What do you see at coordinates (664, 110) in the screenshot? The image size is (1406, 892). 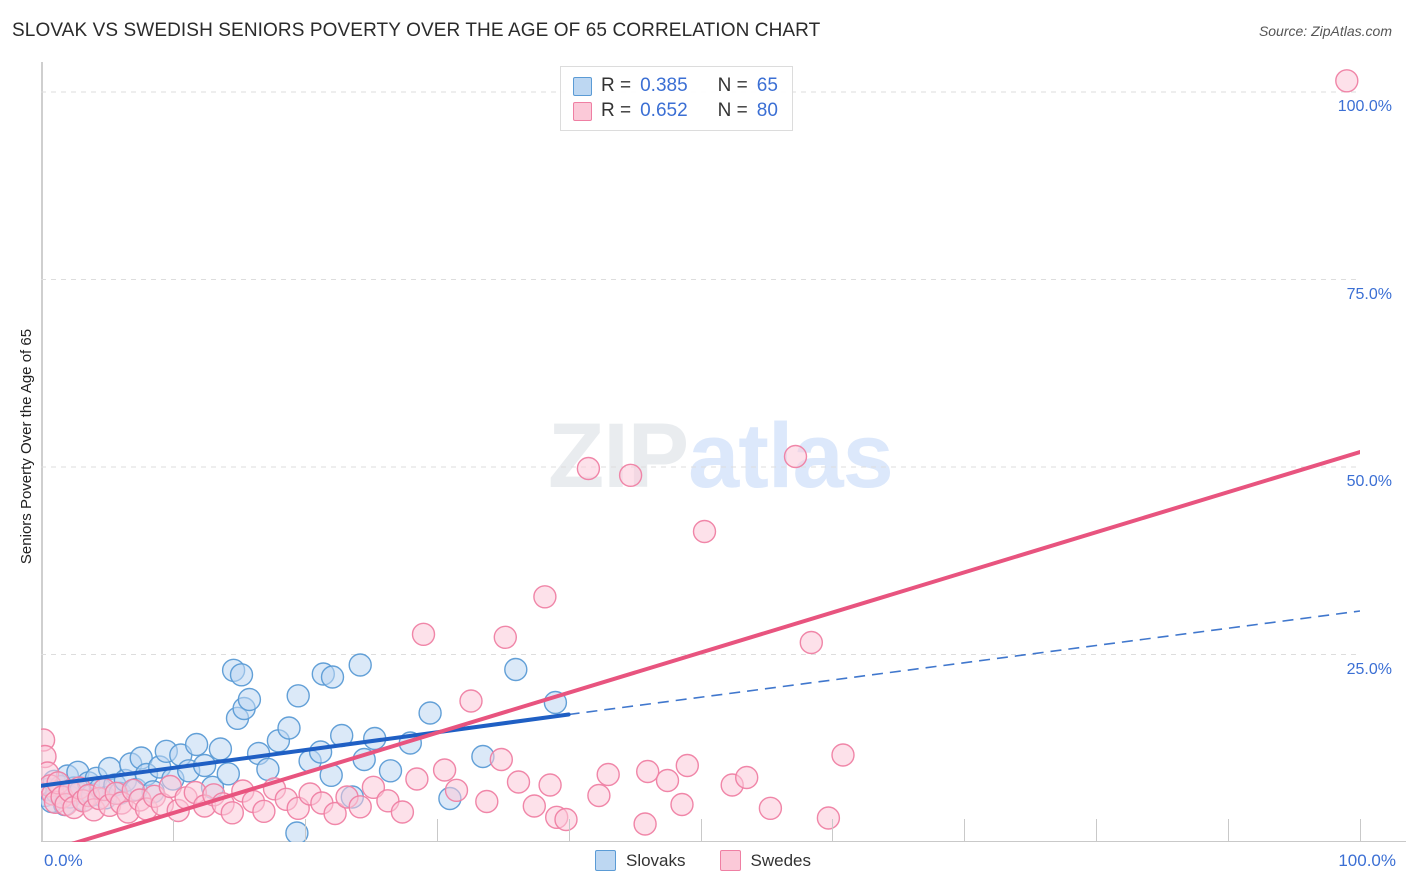 I see `r-value-swedes: 0.652` at bounding box center [664, 110].